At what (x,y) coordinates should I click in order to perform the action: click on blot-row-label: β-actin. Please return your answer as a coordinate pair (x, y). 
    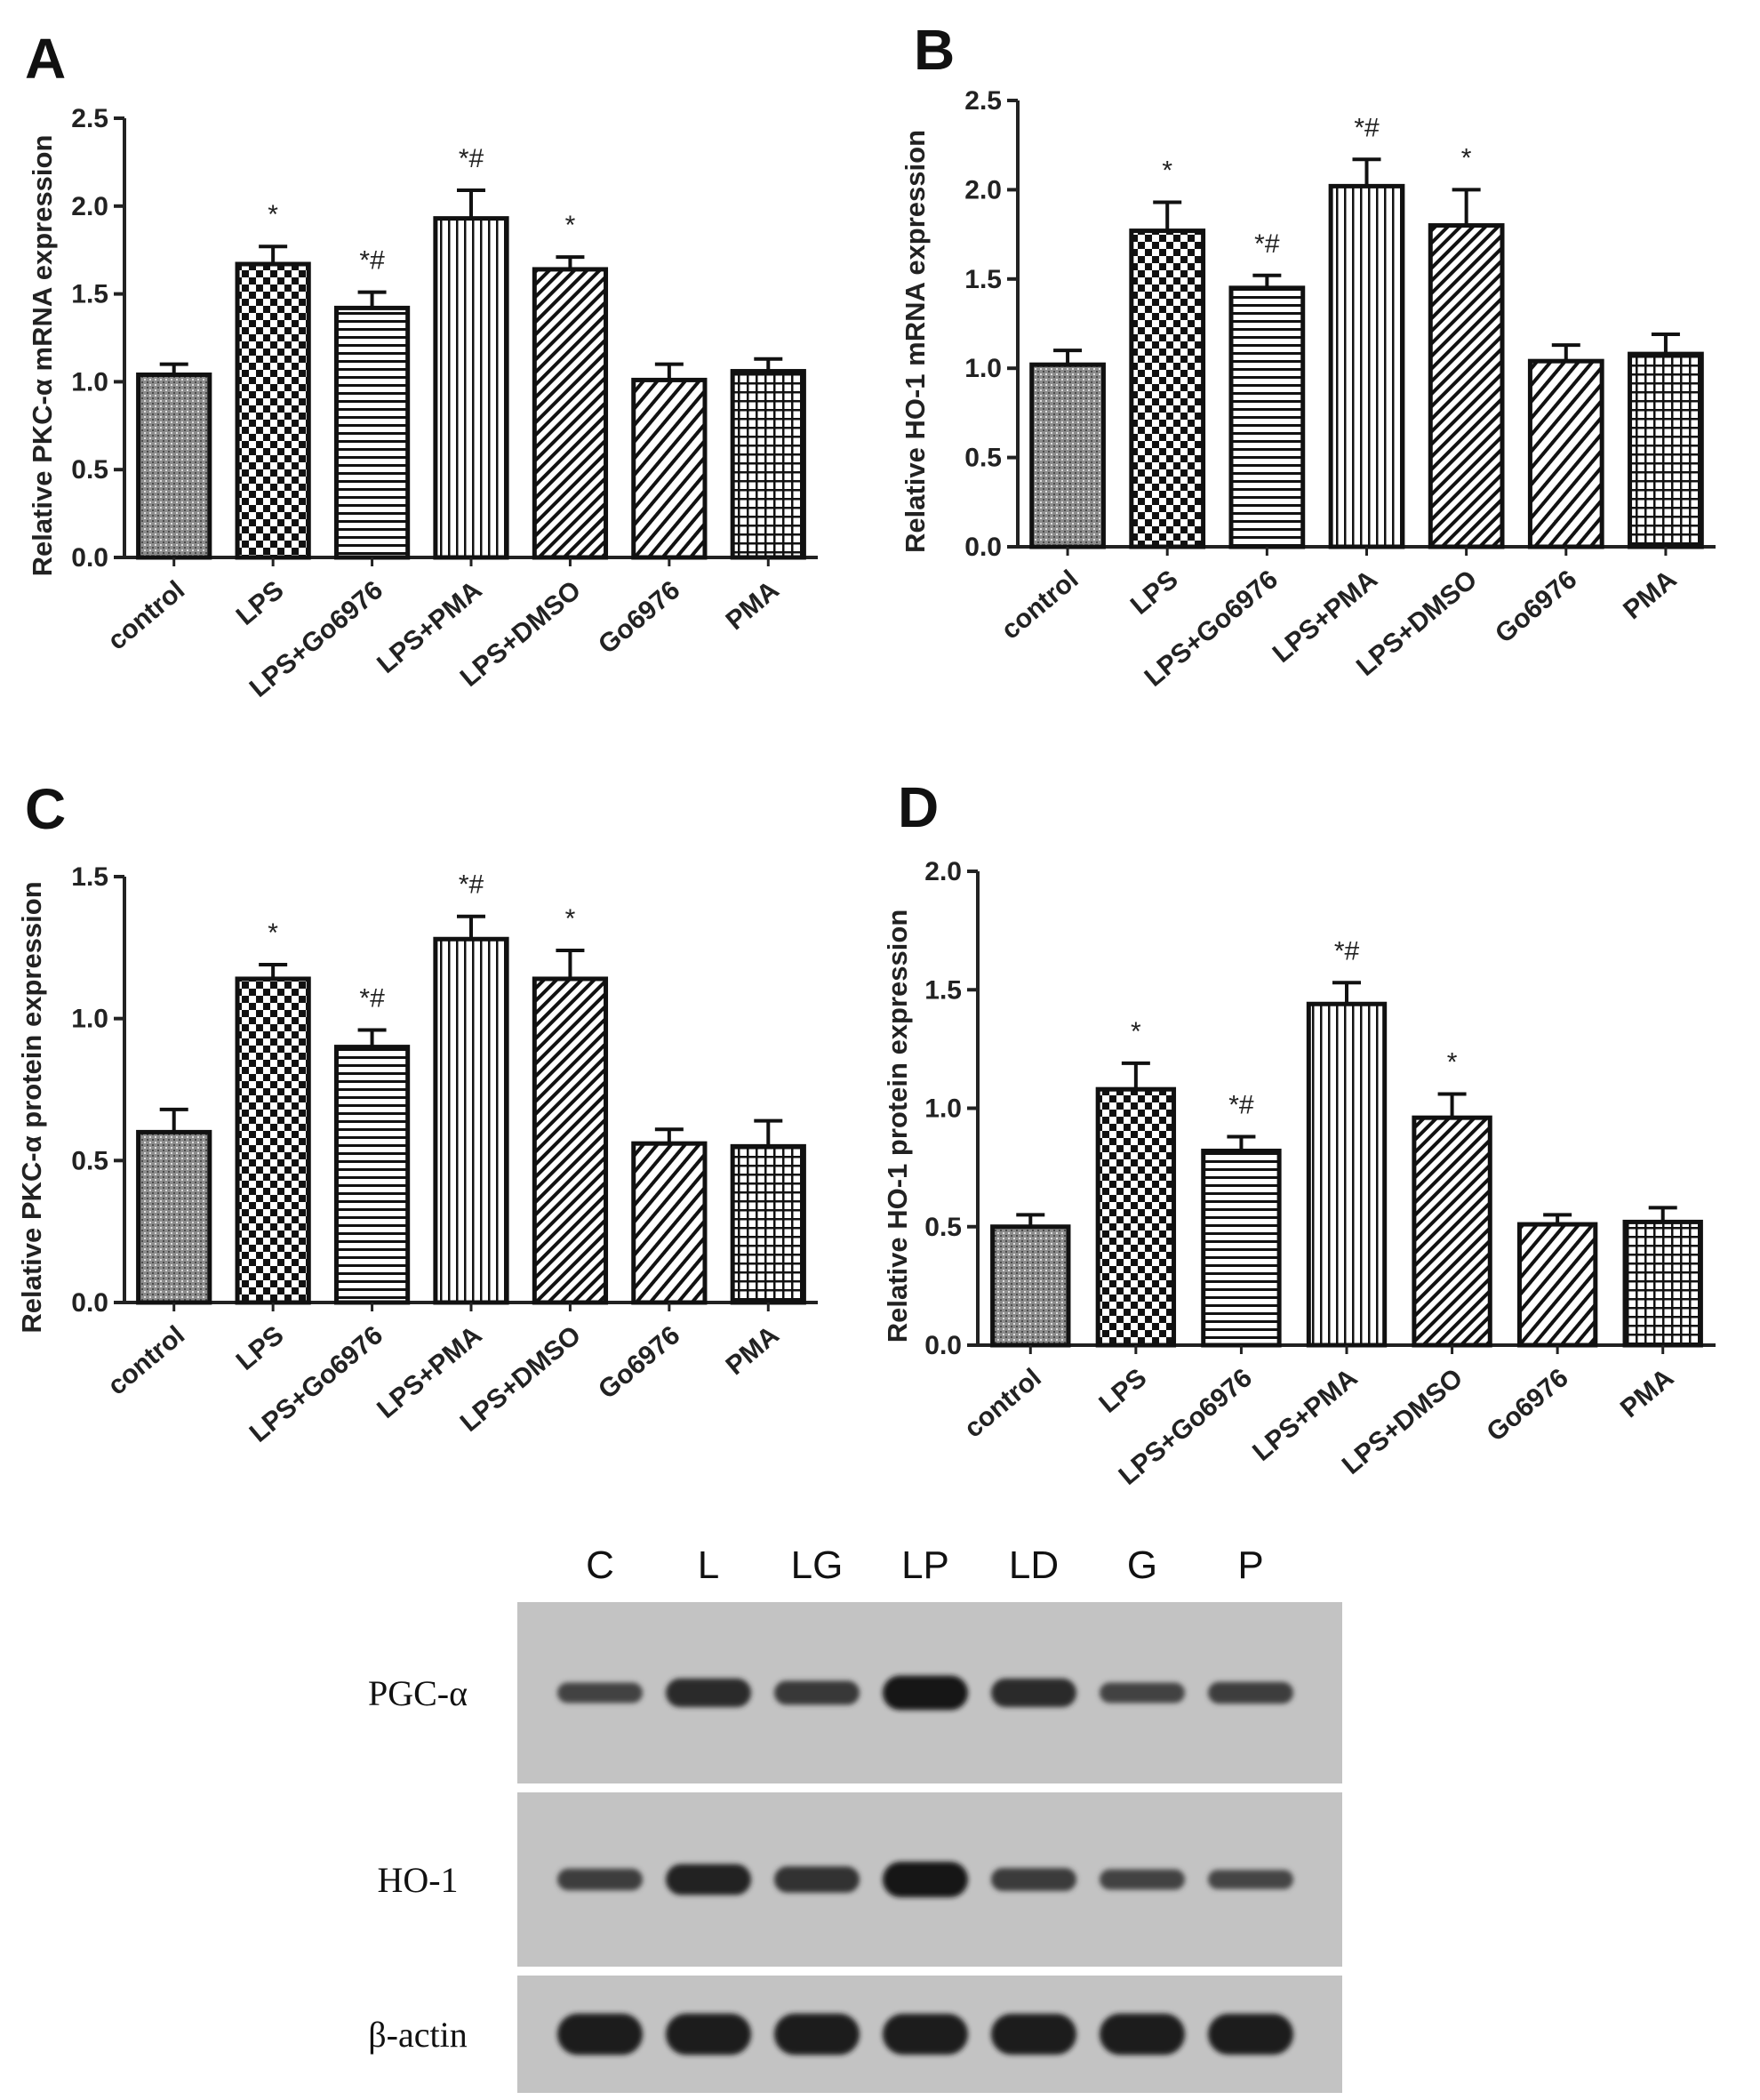
    Looking at the image, I should click on (417, 2035).